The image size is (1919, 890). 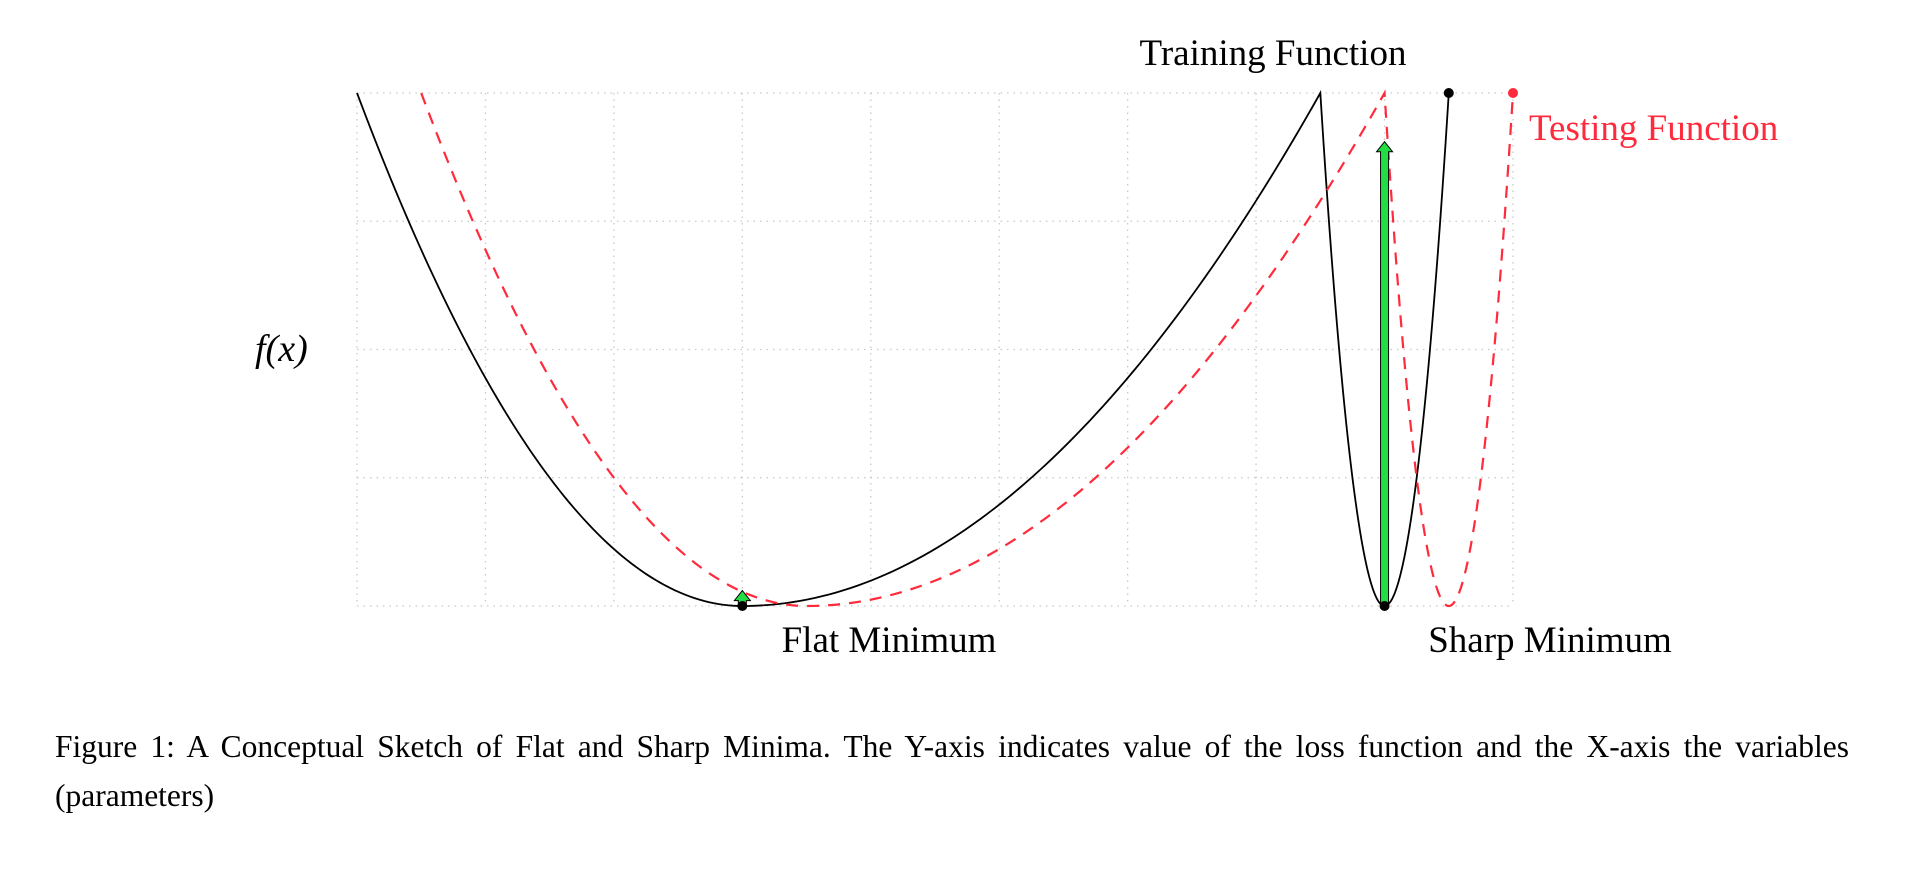 I want to click on flat-minimum-label: Flat Minimum, so click(x=889, y=640).